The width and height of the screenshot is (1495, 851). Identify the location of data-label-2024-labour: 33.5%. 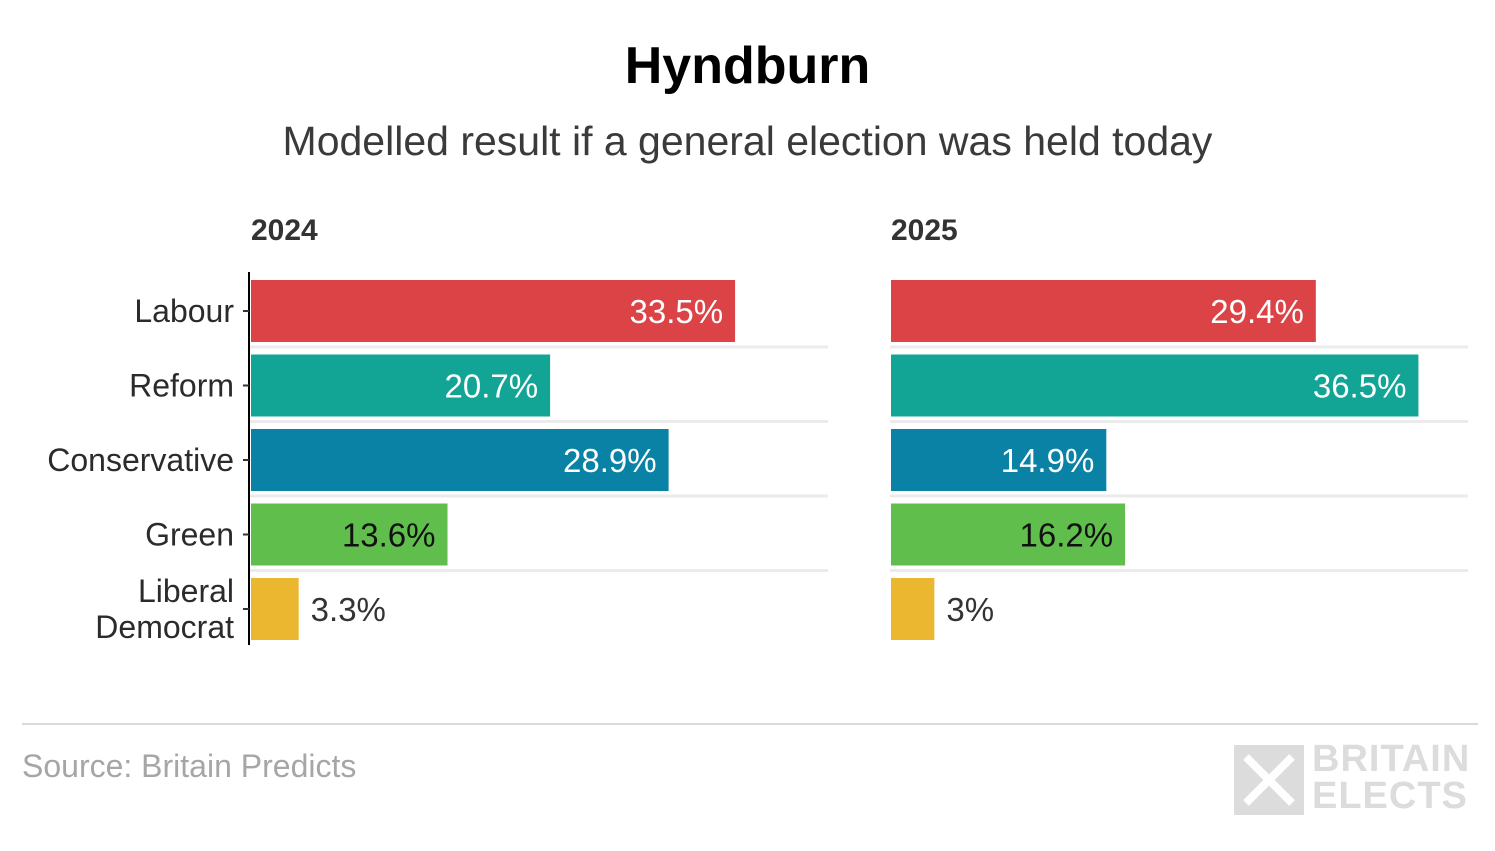
(676, 311).